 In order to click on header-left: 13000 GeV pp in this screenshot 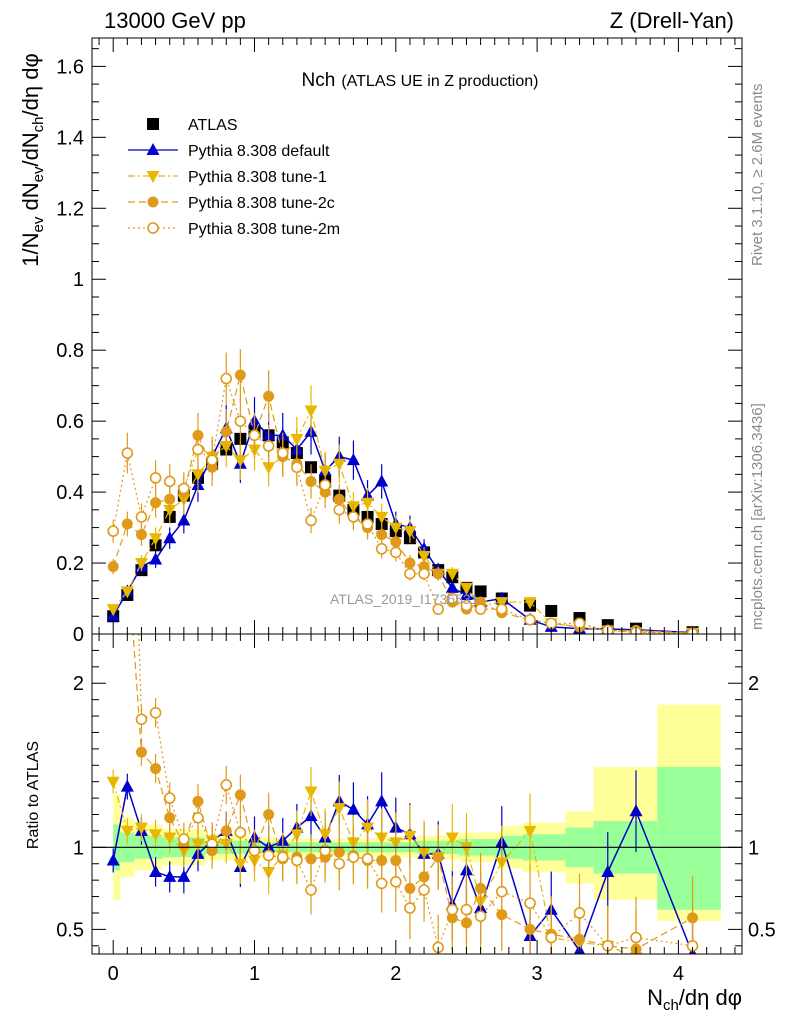, I will do `click(175, 20)`.